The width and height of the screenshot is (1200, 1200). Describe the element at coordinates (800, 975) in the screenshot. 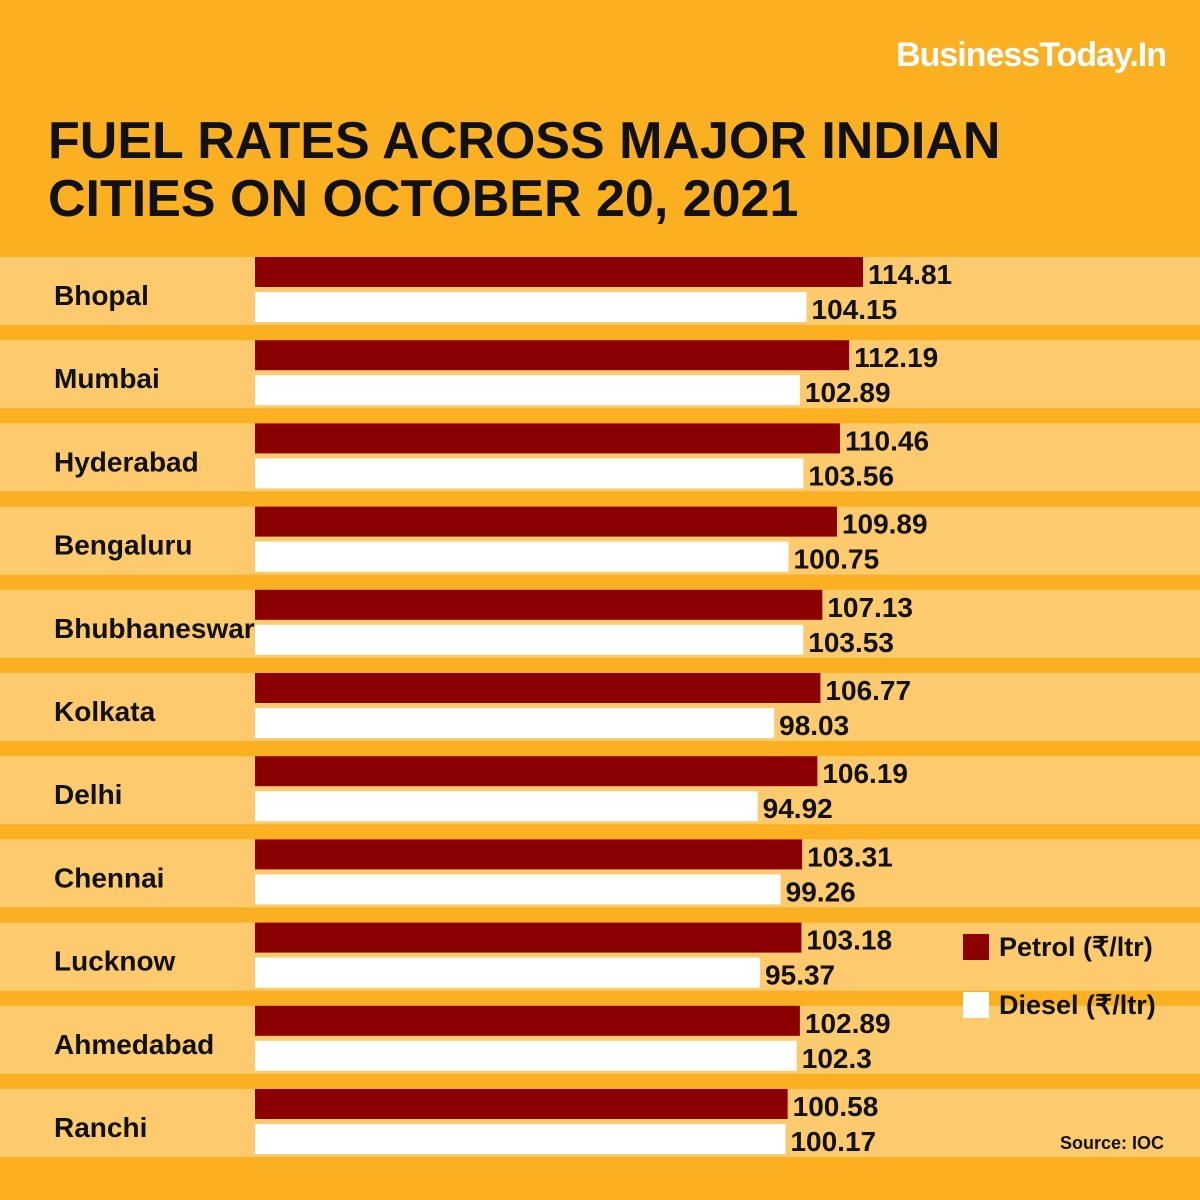

I see `diesel-value-label: 95.37` at that location.